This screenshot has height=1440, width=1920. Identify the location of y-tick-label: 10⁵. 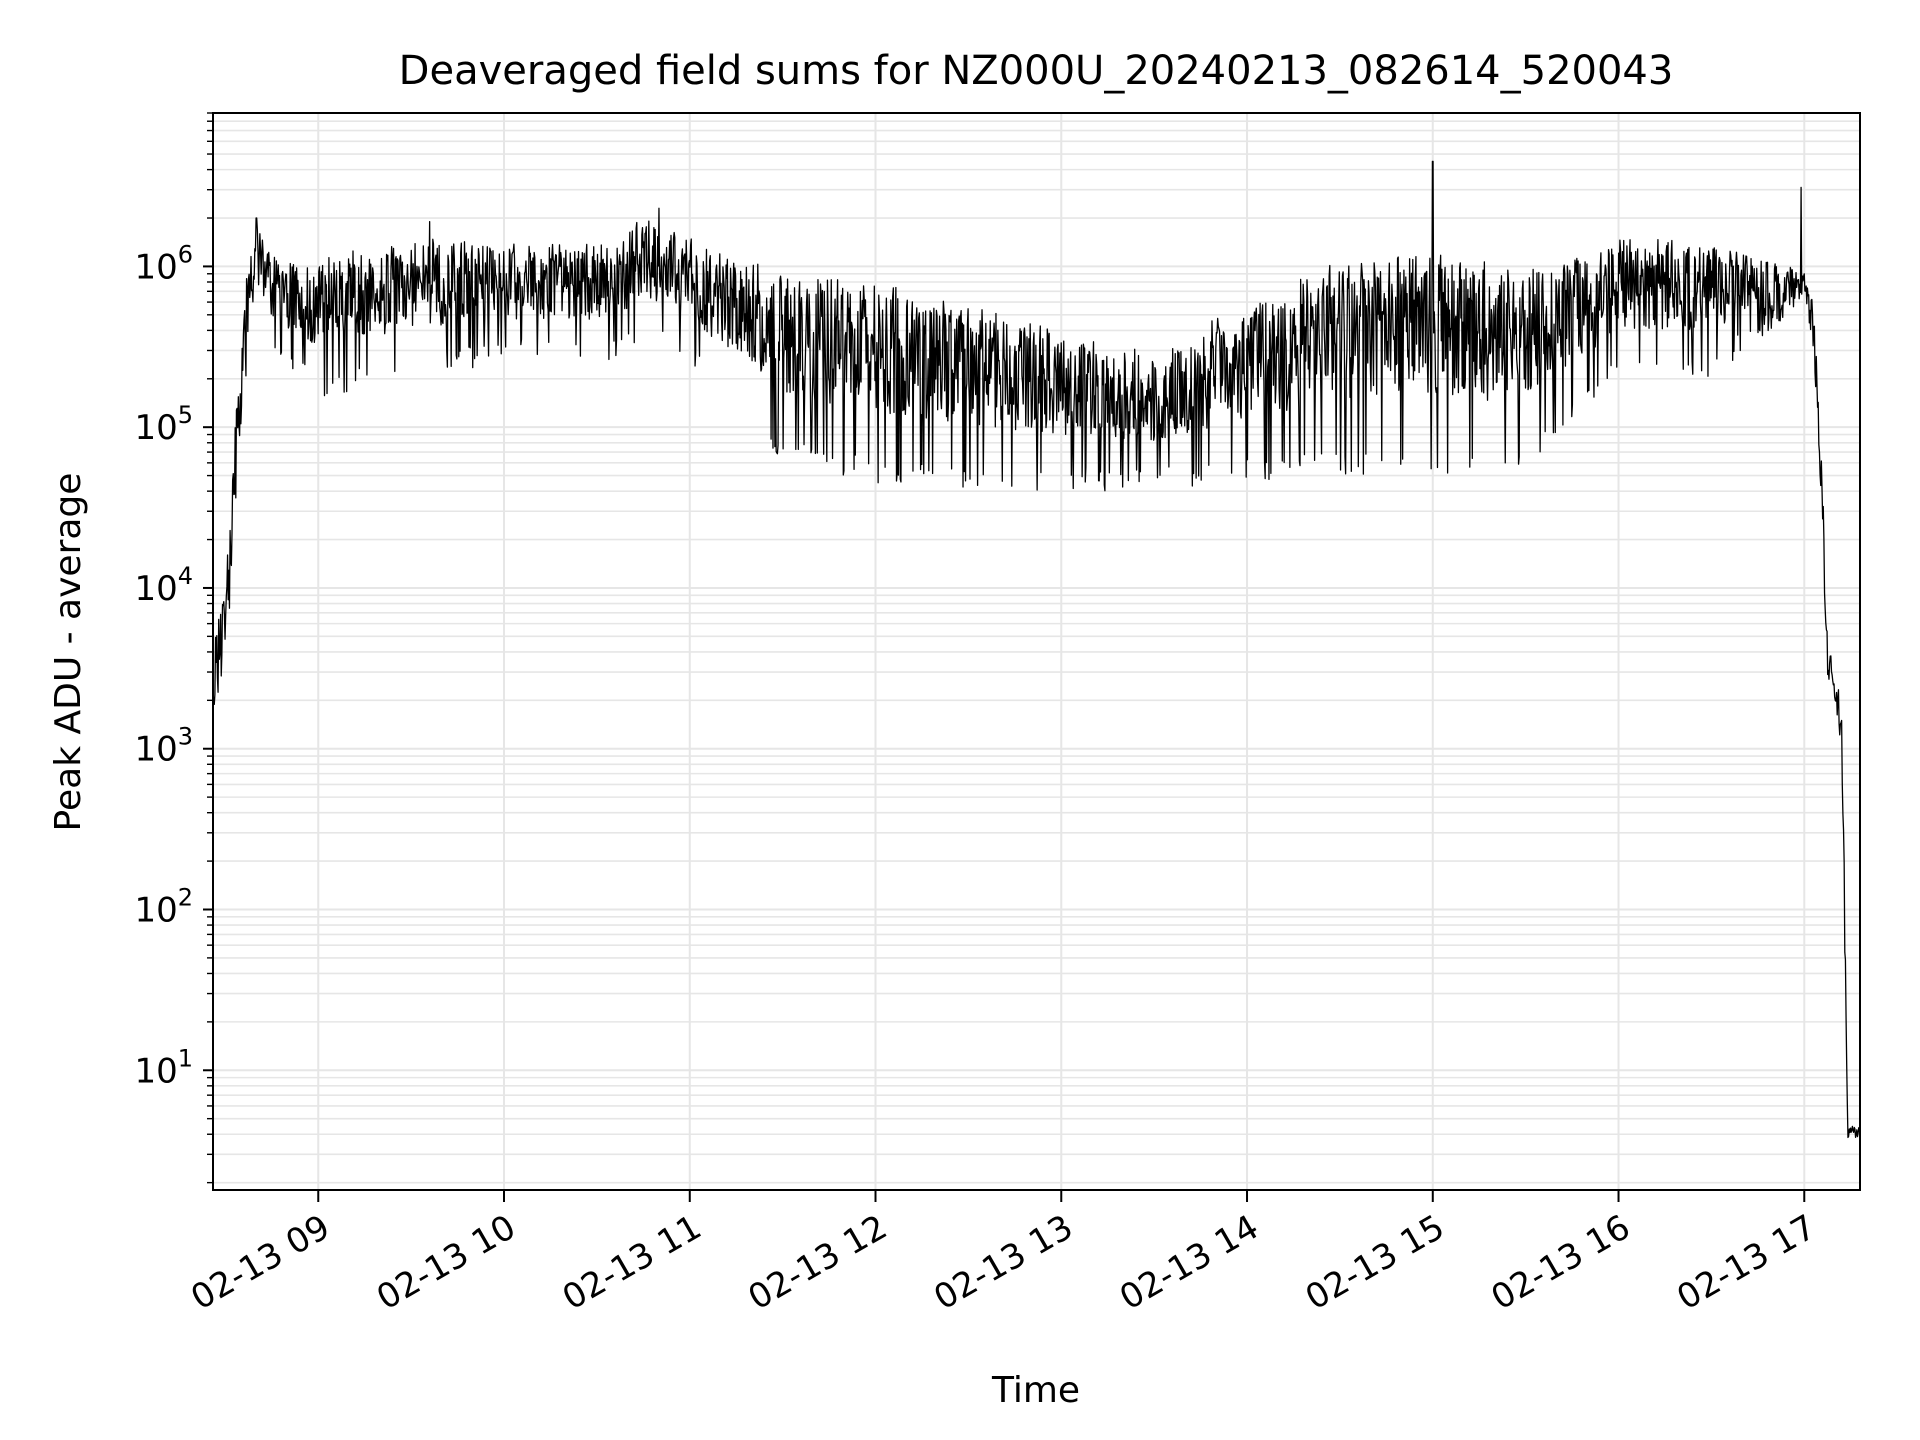
(163, 424).